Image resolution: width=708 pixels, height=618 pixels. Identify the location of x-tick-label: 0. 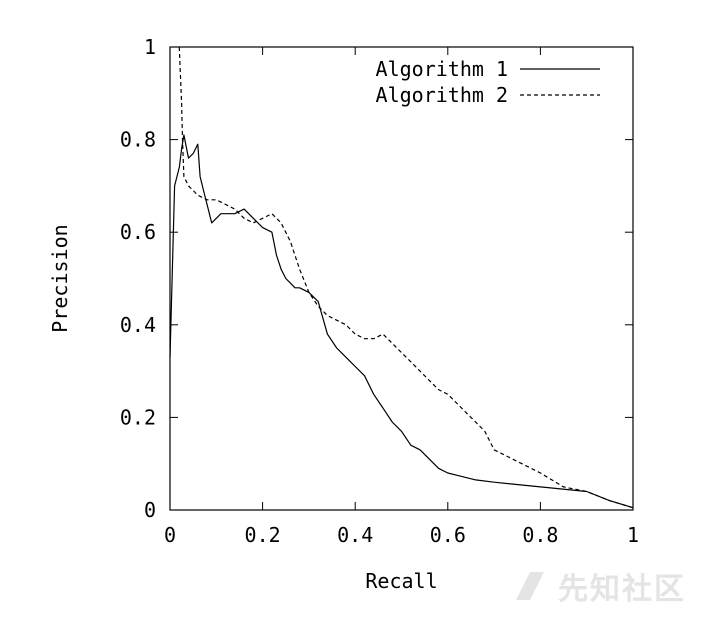
(170, 535).